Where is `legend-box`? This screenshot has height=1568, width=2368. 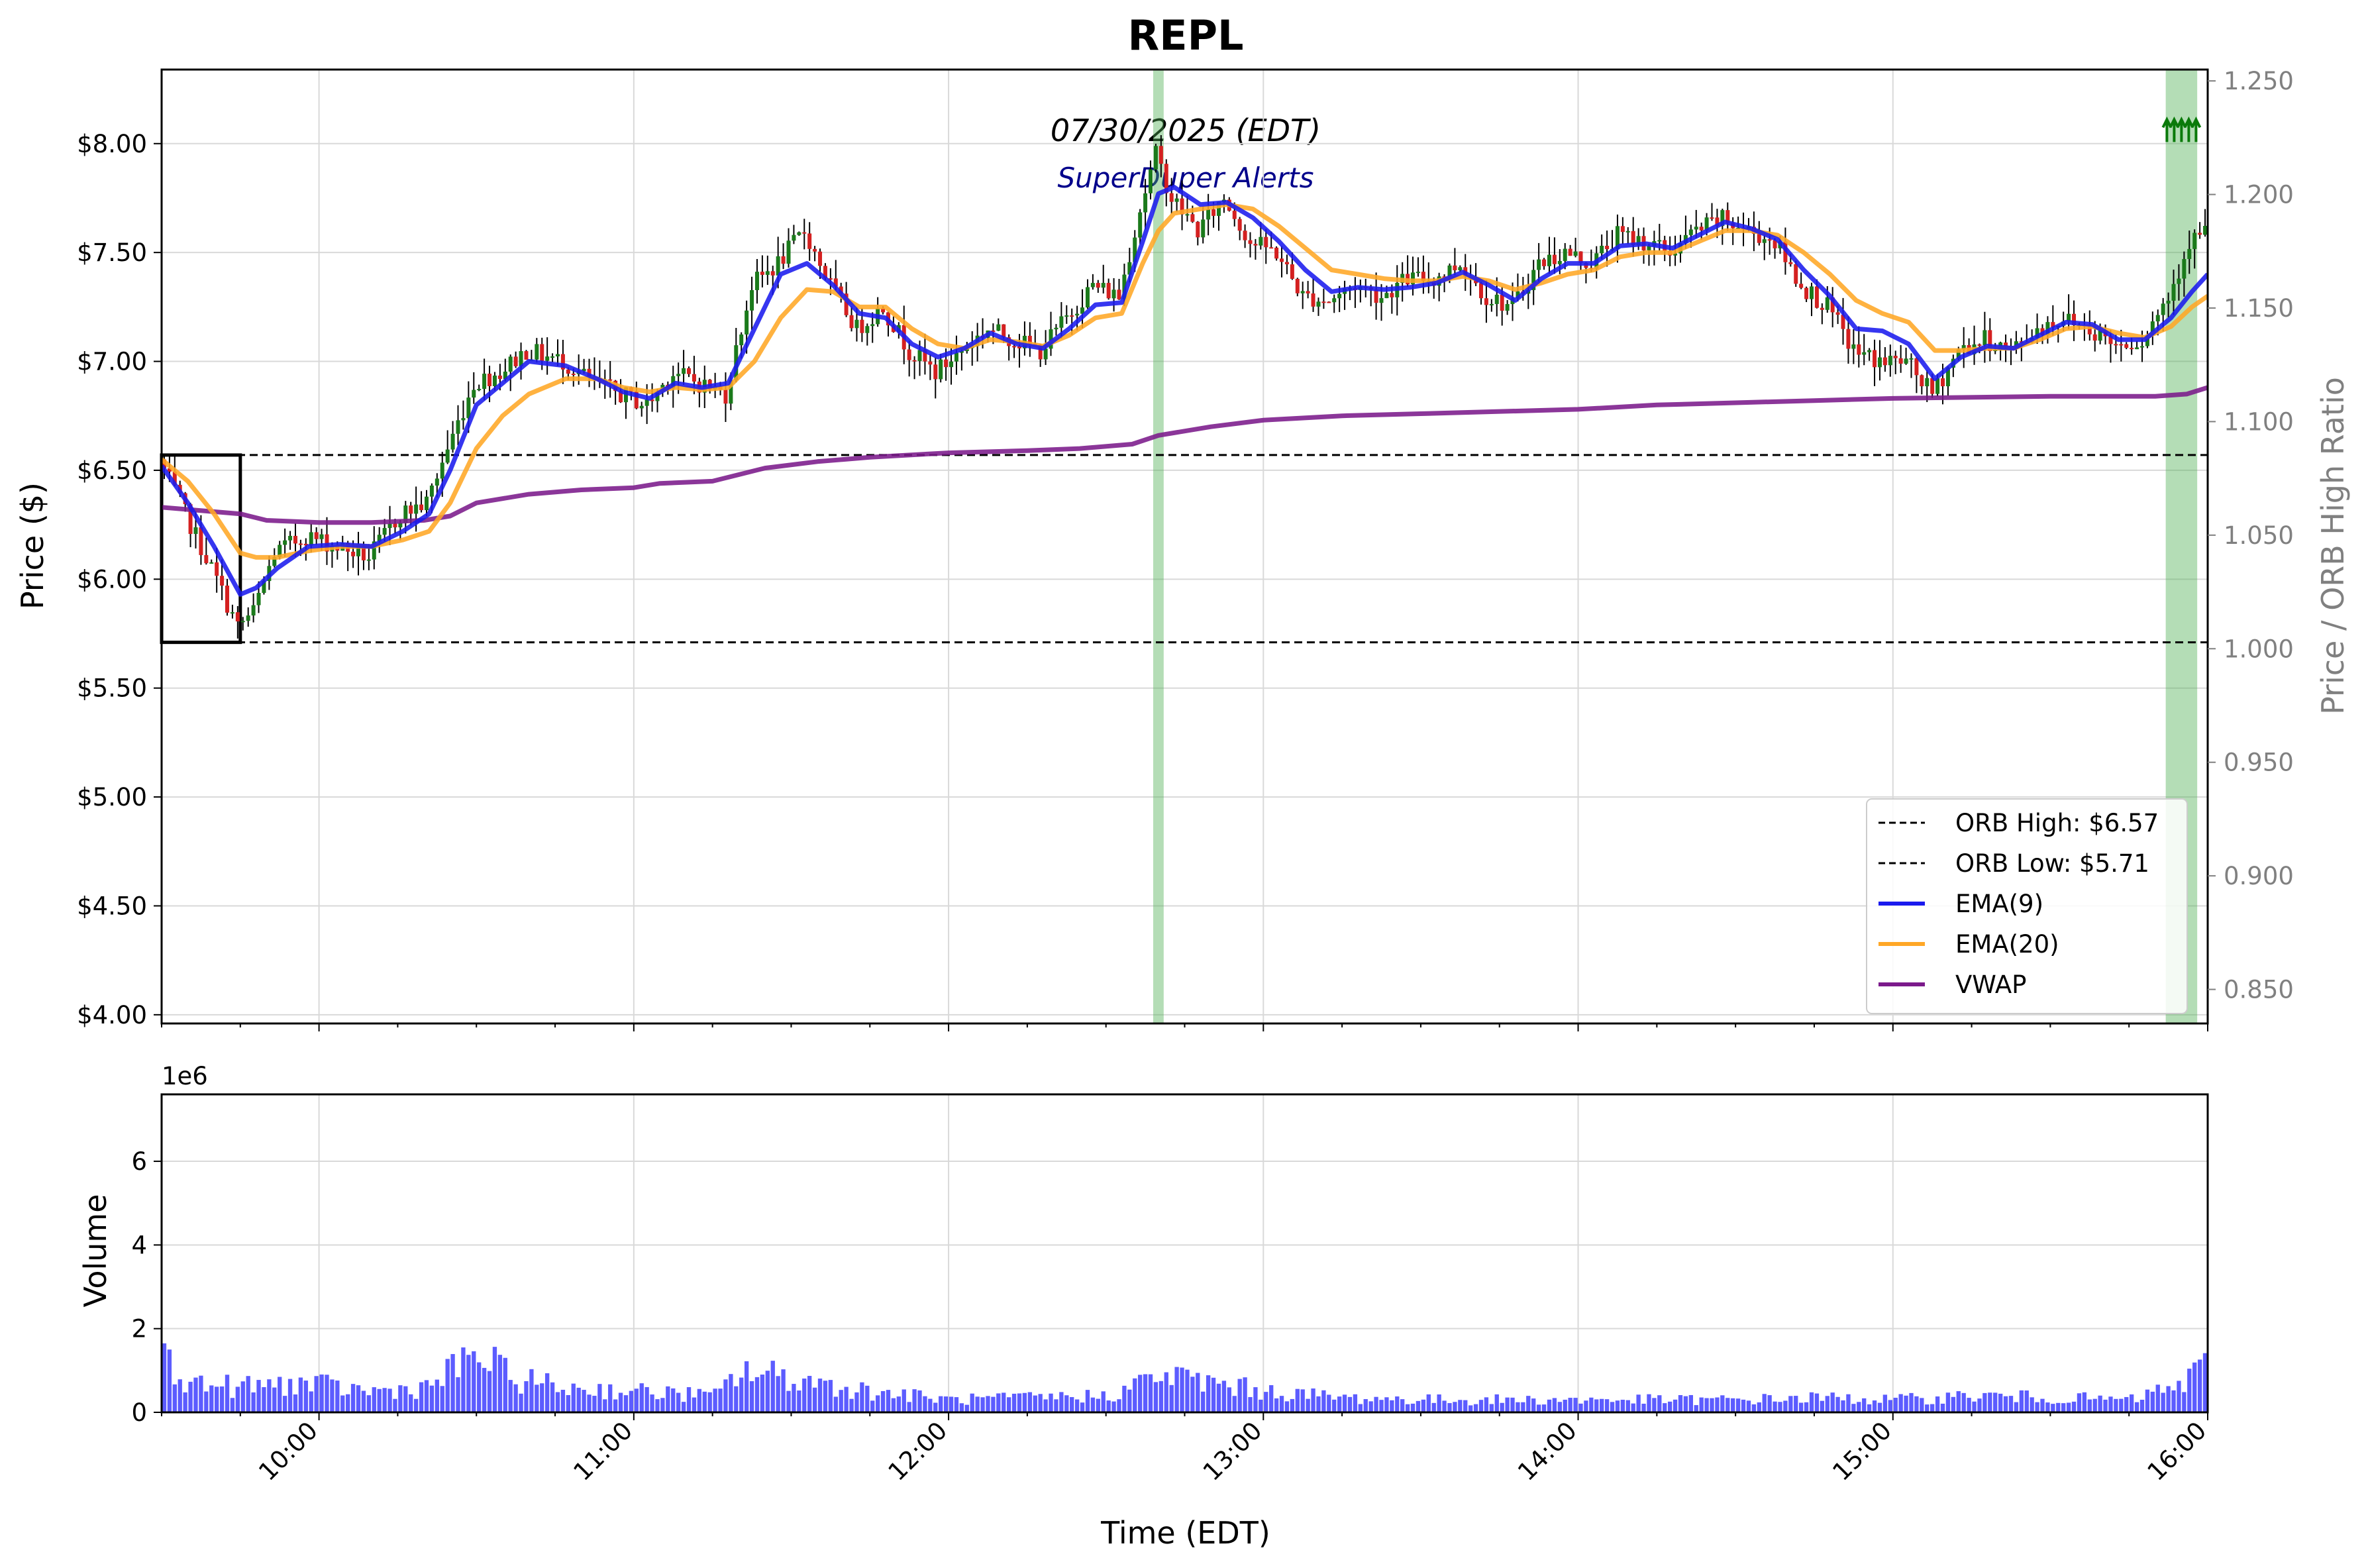
legend-box is located at coordinates (2027, 906).